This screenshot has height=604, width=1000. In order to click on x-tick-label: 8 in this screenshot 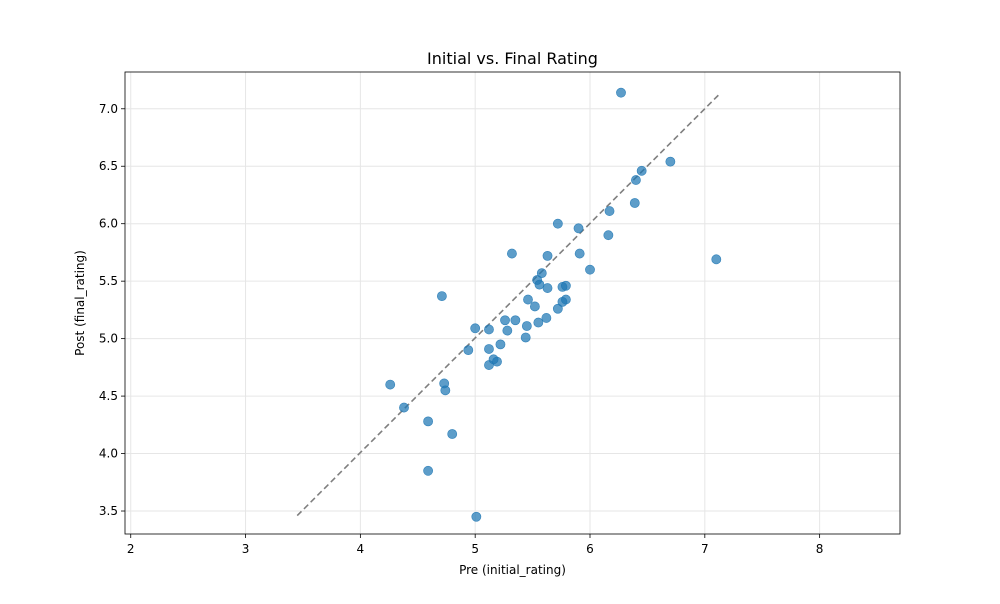, I will do `click(820, 549)`.